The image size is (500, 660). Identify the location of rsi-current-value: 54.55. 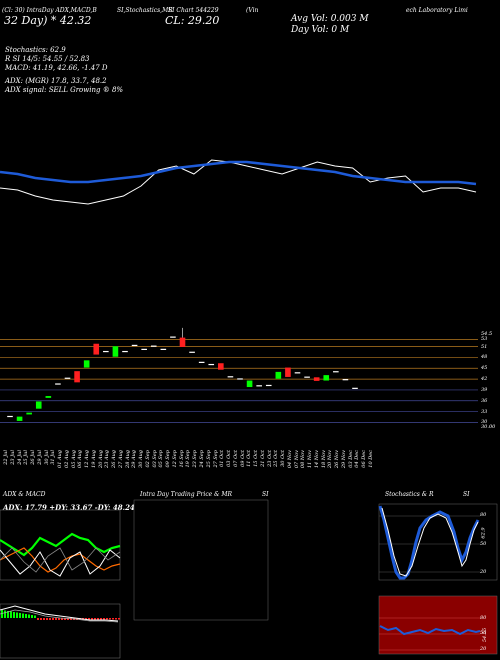
(485, 635).